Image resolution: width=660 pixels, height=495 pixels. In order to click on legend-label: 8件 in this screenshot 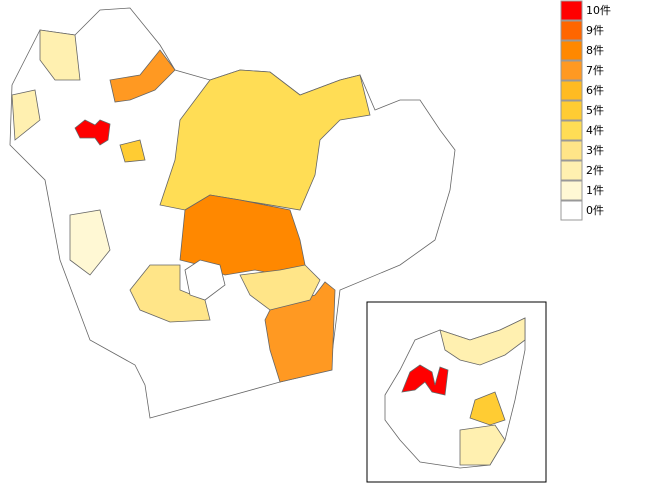, I will do `click(595, 50)`.